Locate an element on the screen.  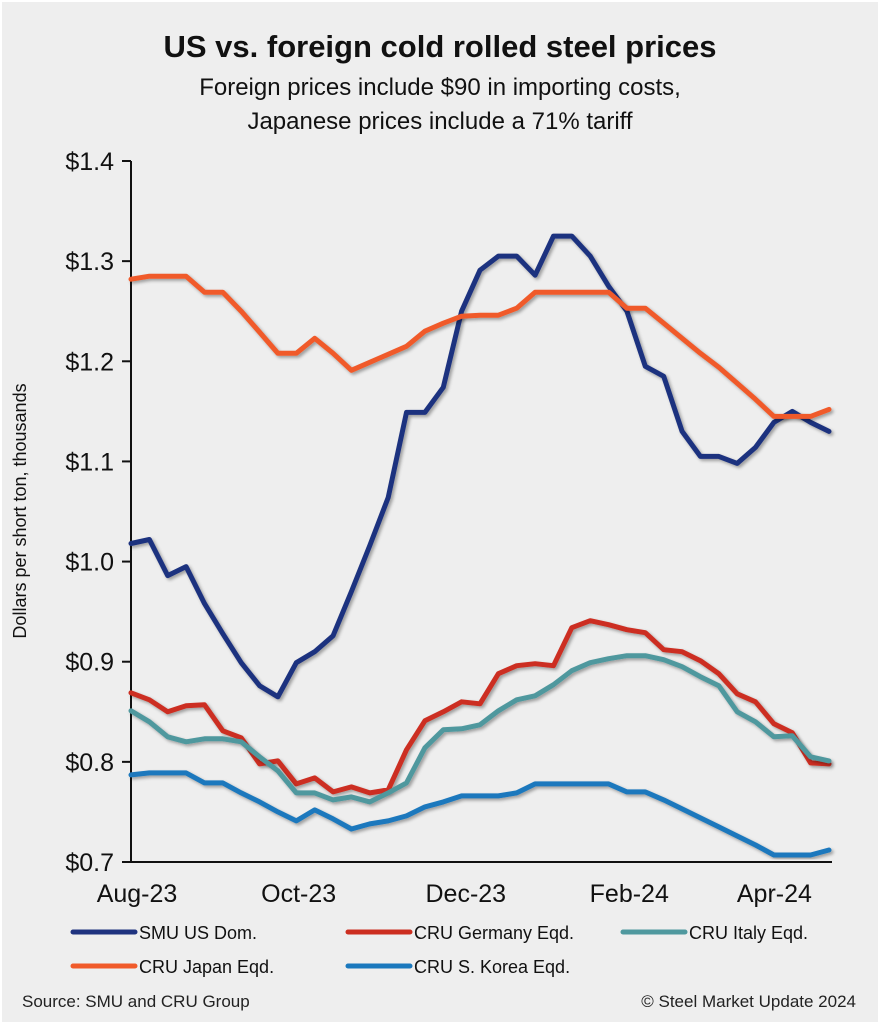
series-line-cru-germany-eqd is located at coordinates (480, 707).